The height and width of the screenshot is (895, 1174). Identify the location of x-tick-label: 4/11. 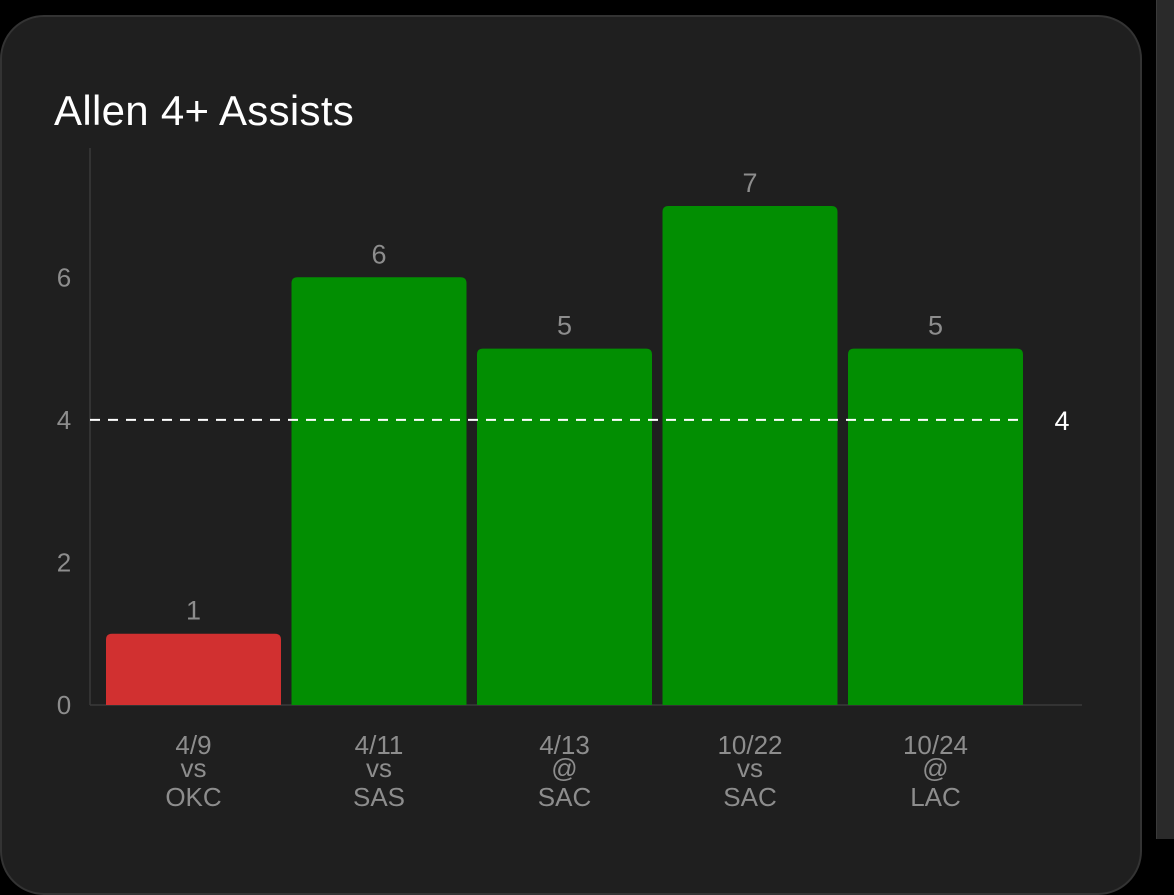
(379, 745).